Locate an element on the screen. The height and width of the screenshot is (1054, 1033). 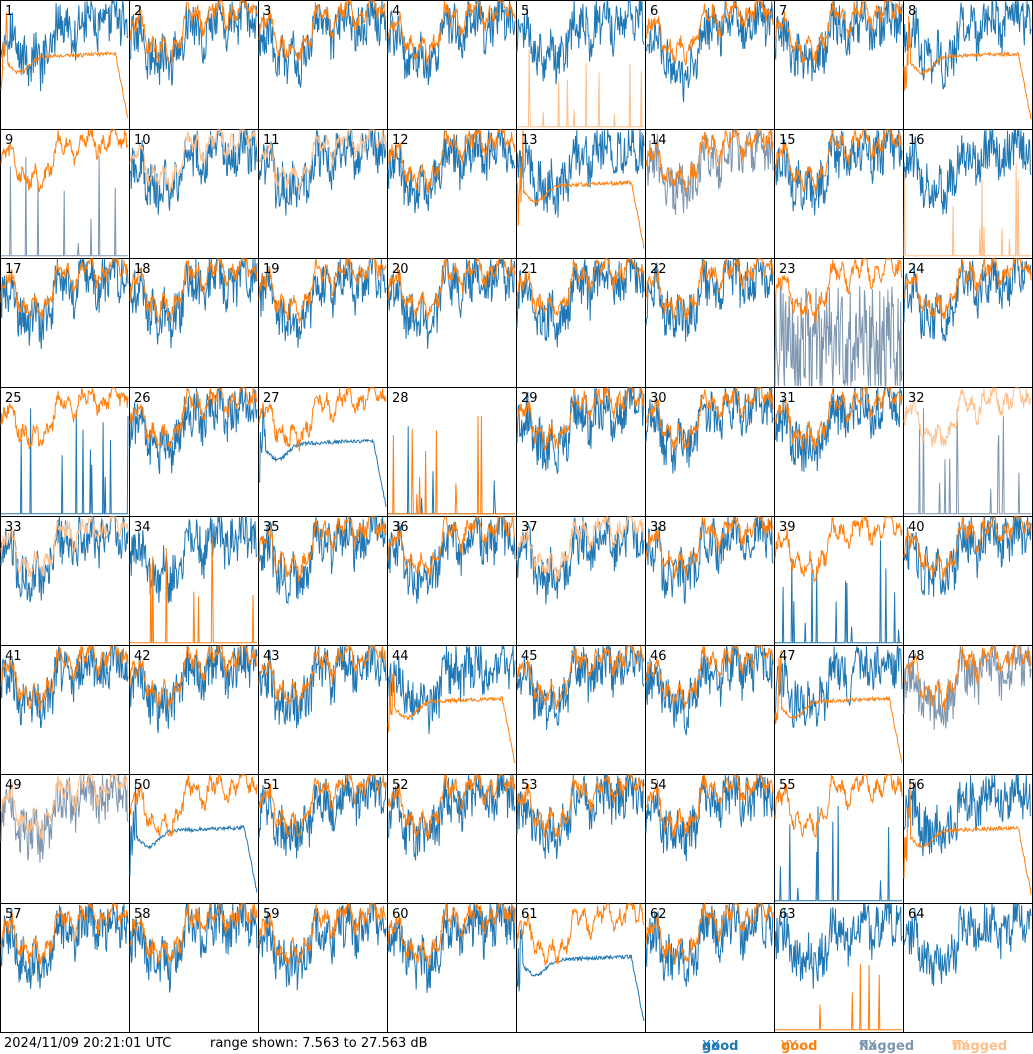
panel-number-49: 49 is located at coordinates (13, 785).